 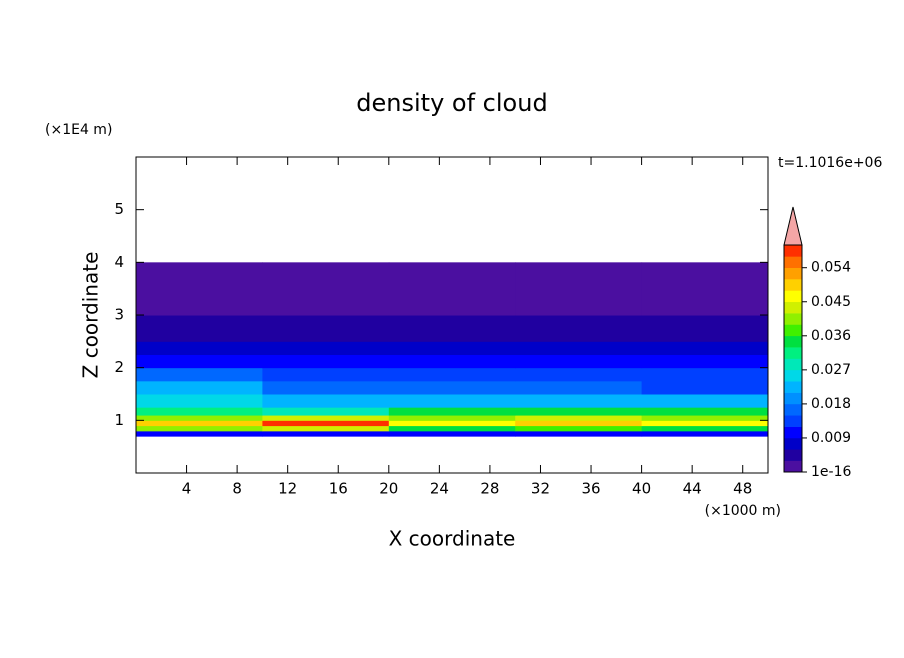 What do you see at coordinates (119, 262) in the screenshot?
I see `y-tick-label: 4` at bounding box center [119, 262].